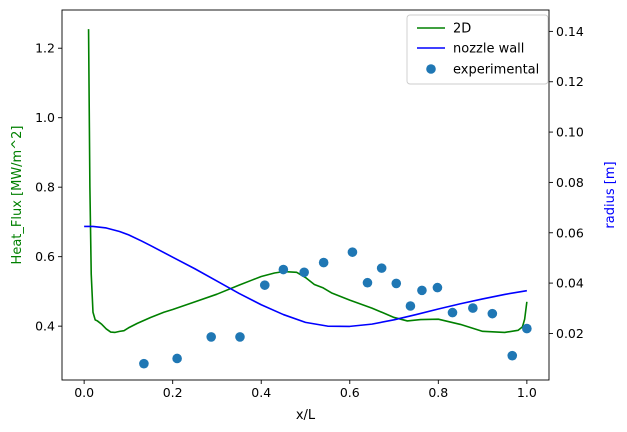 The width and height of the screenshot is (627, 432). Describe the element at coordinates (438, 392) in the screenshot. I see `x-tick-label: 0.8` at that location.